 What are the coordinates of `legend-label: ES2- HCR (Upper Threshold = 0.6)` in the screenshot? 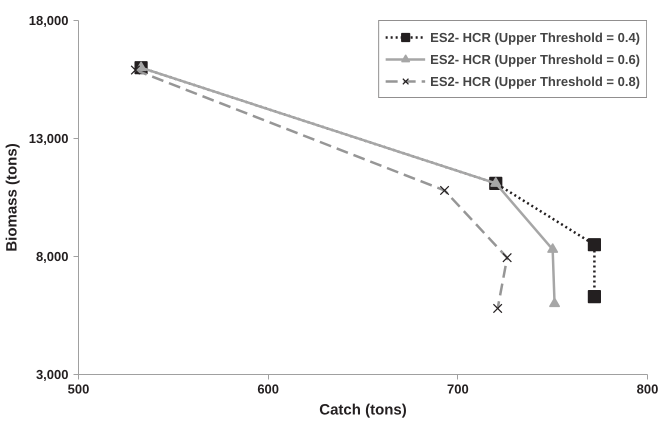 It's located at (535, 59).